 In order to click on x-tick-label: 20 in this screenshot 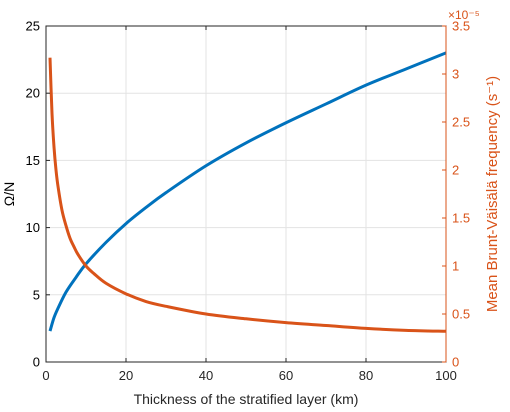, I will do `click(126, 375)`.